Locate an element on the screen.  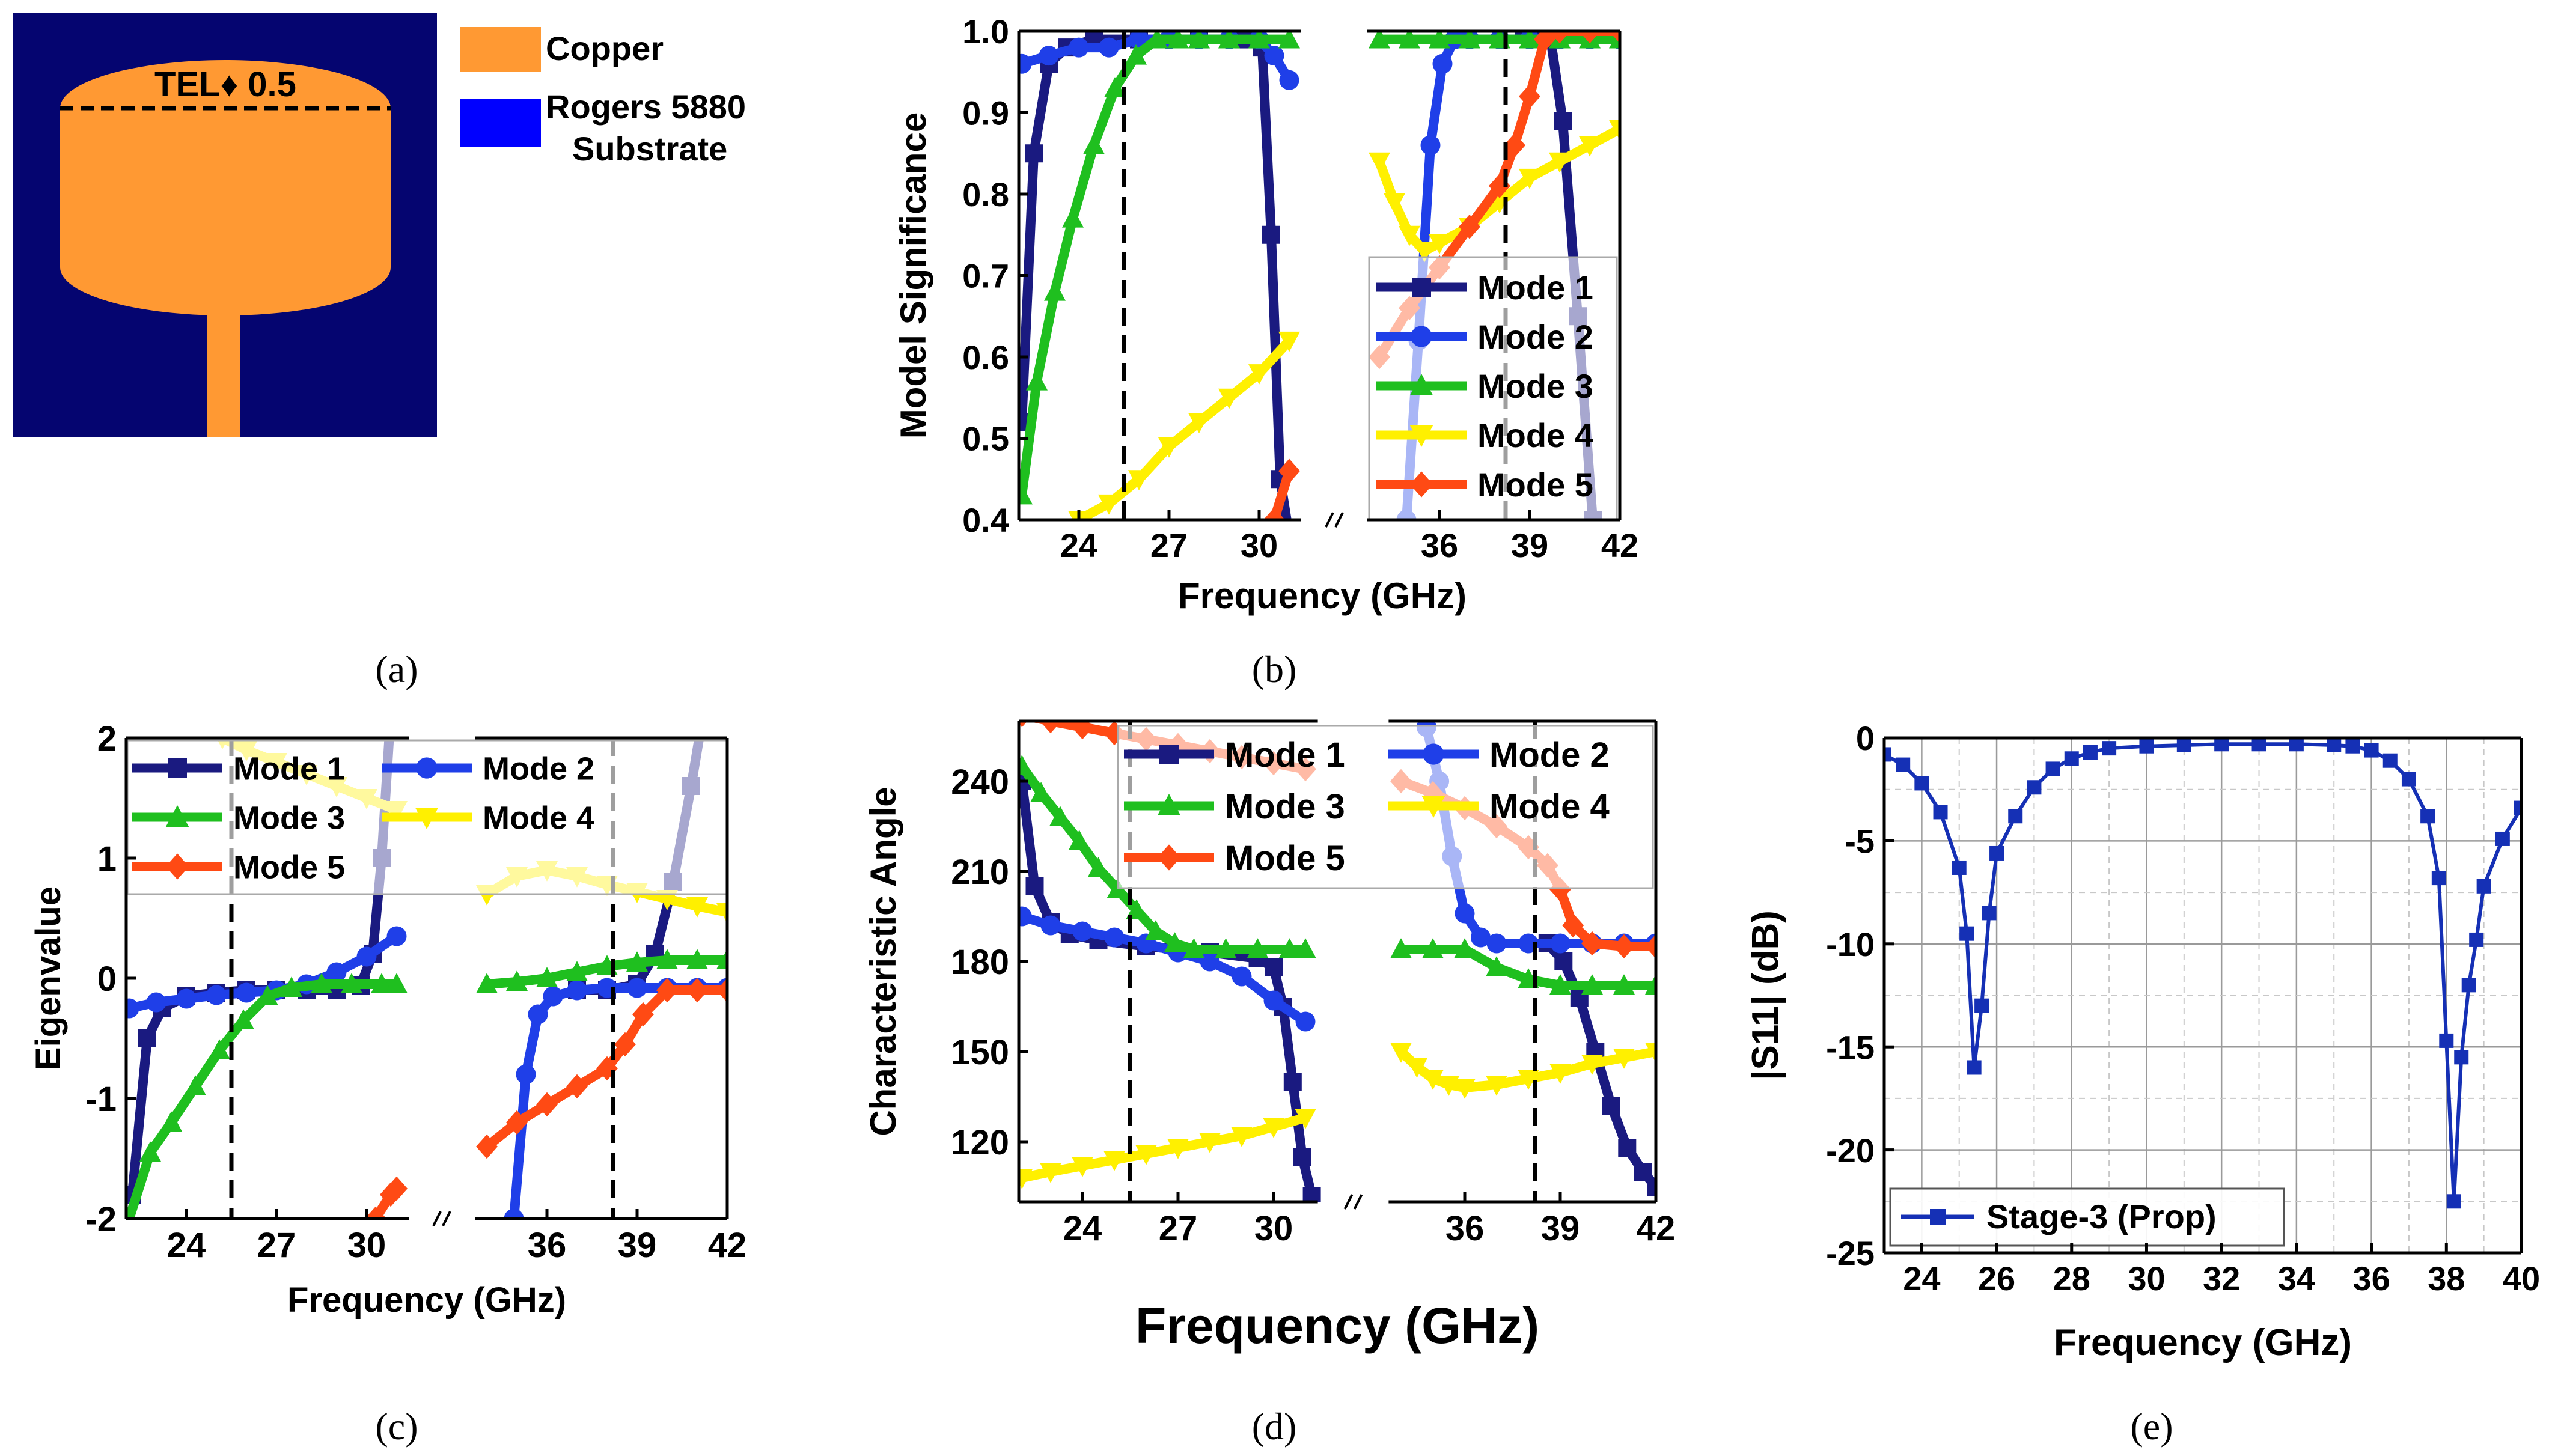
tel-label: TEL♦ 0.5 is located at coordinates (225, 85).